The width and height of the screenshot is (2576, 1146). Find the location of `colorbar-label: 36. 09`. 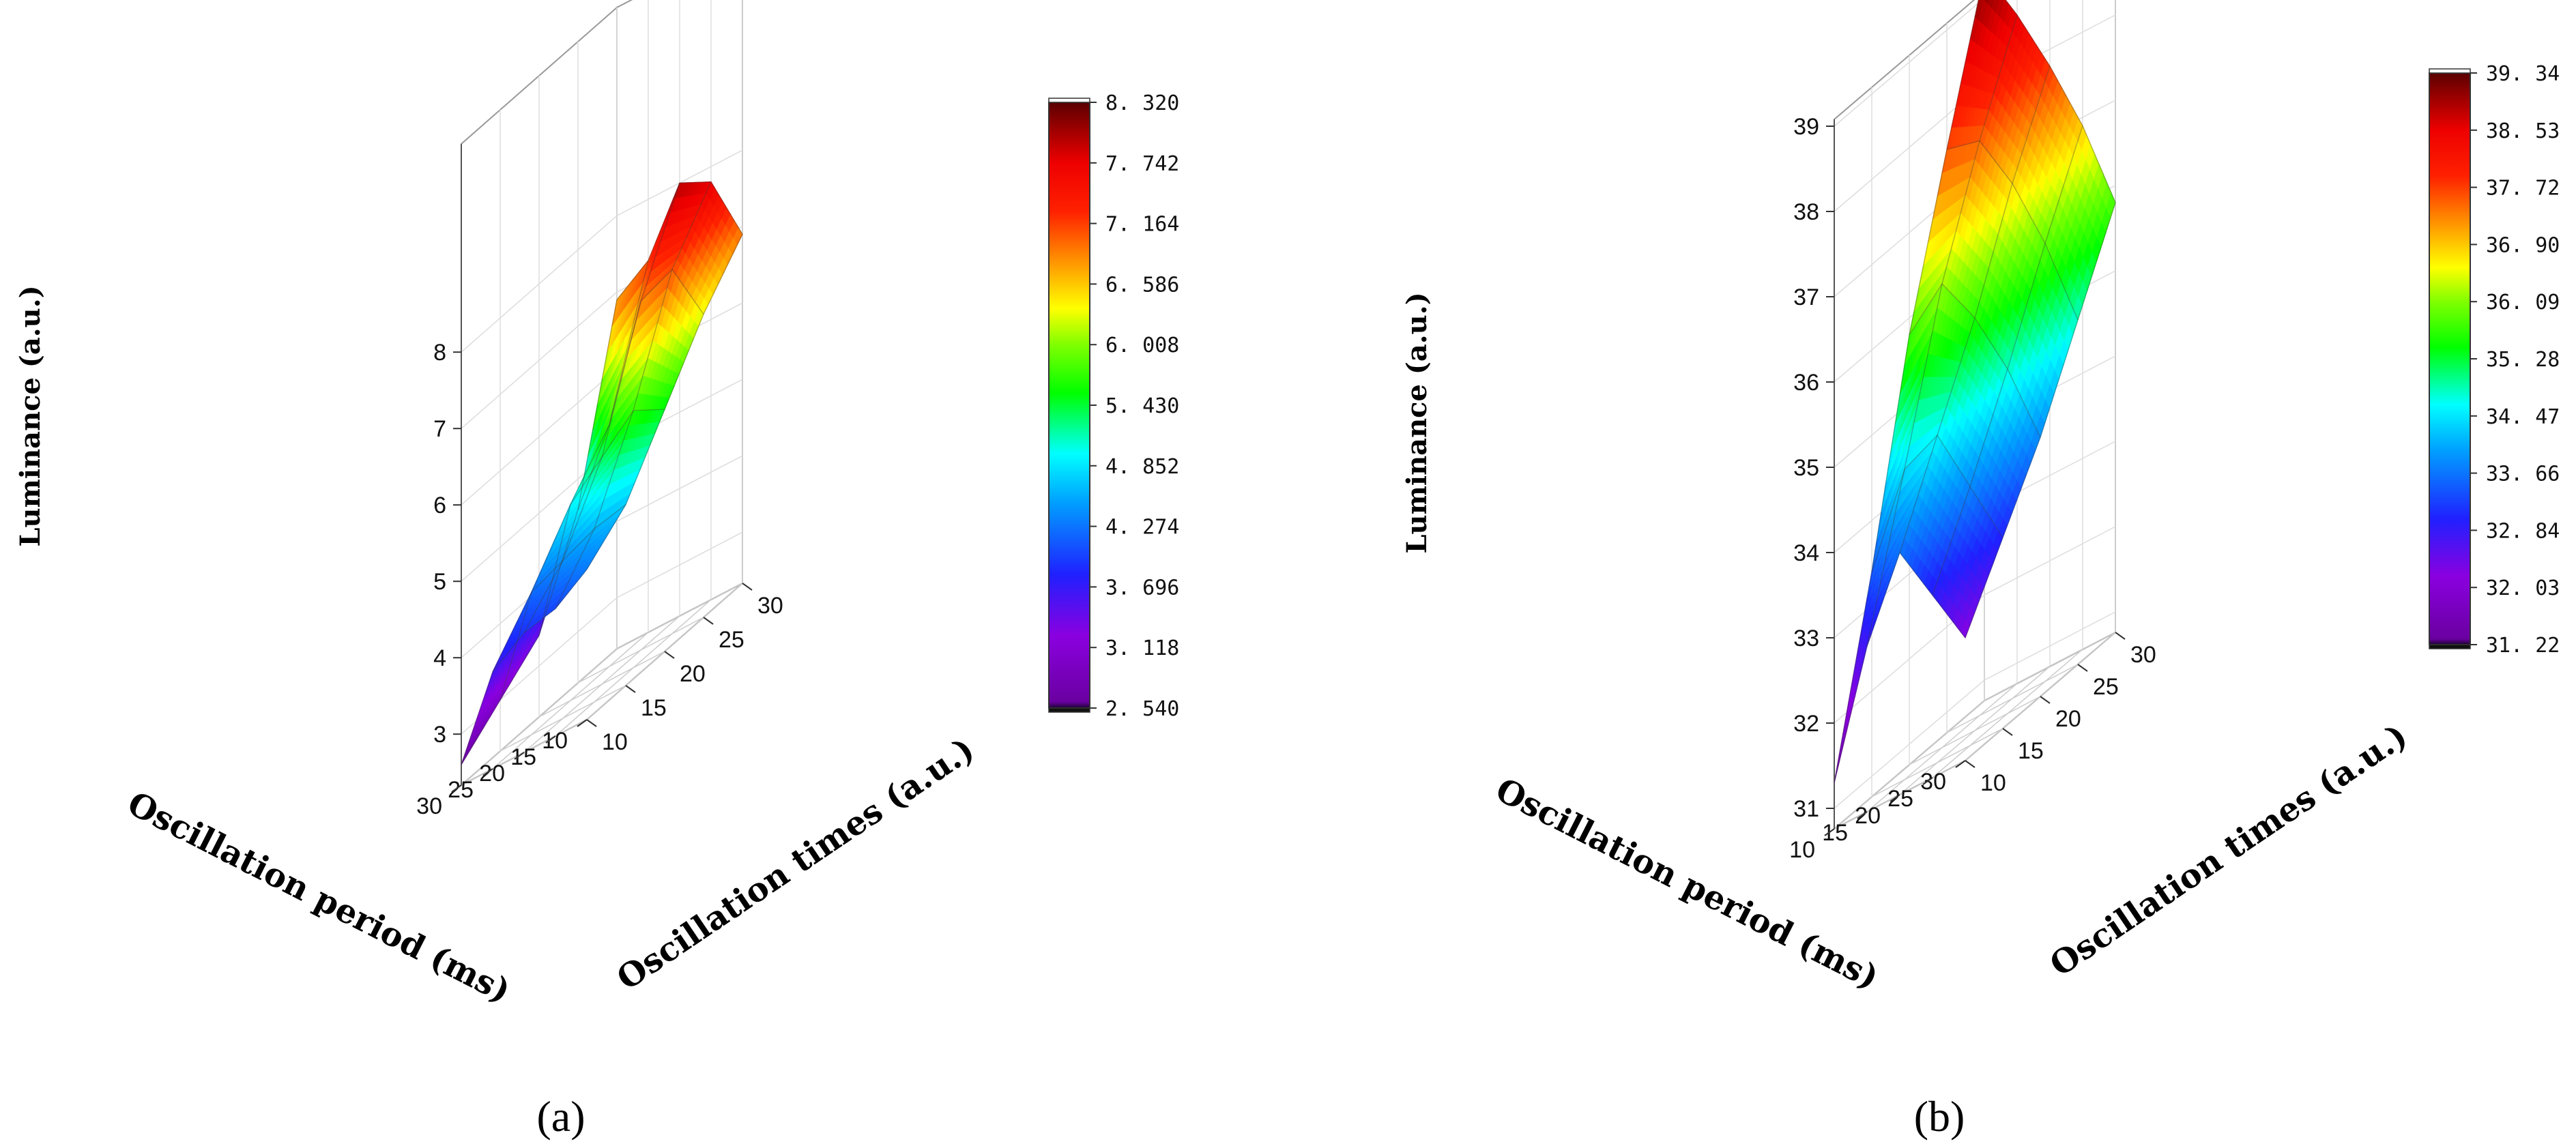

colorbar-label: 36. 09 is located at coordinates (2523, 302).